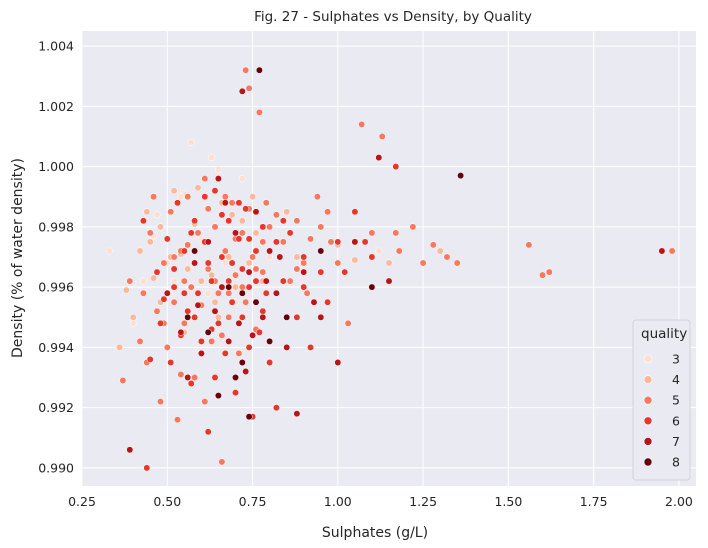  Describe the element at coordinates (167, 501) in the screenshot. I see `x-tick-label: 0.50` at that location.